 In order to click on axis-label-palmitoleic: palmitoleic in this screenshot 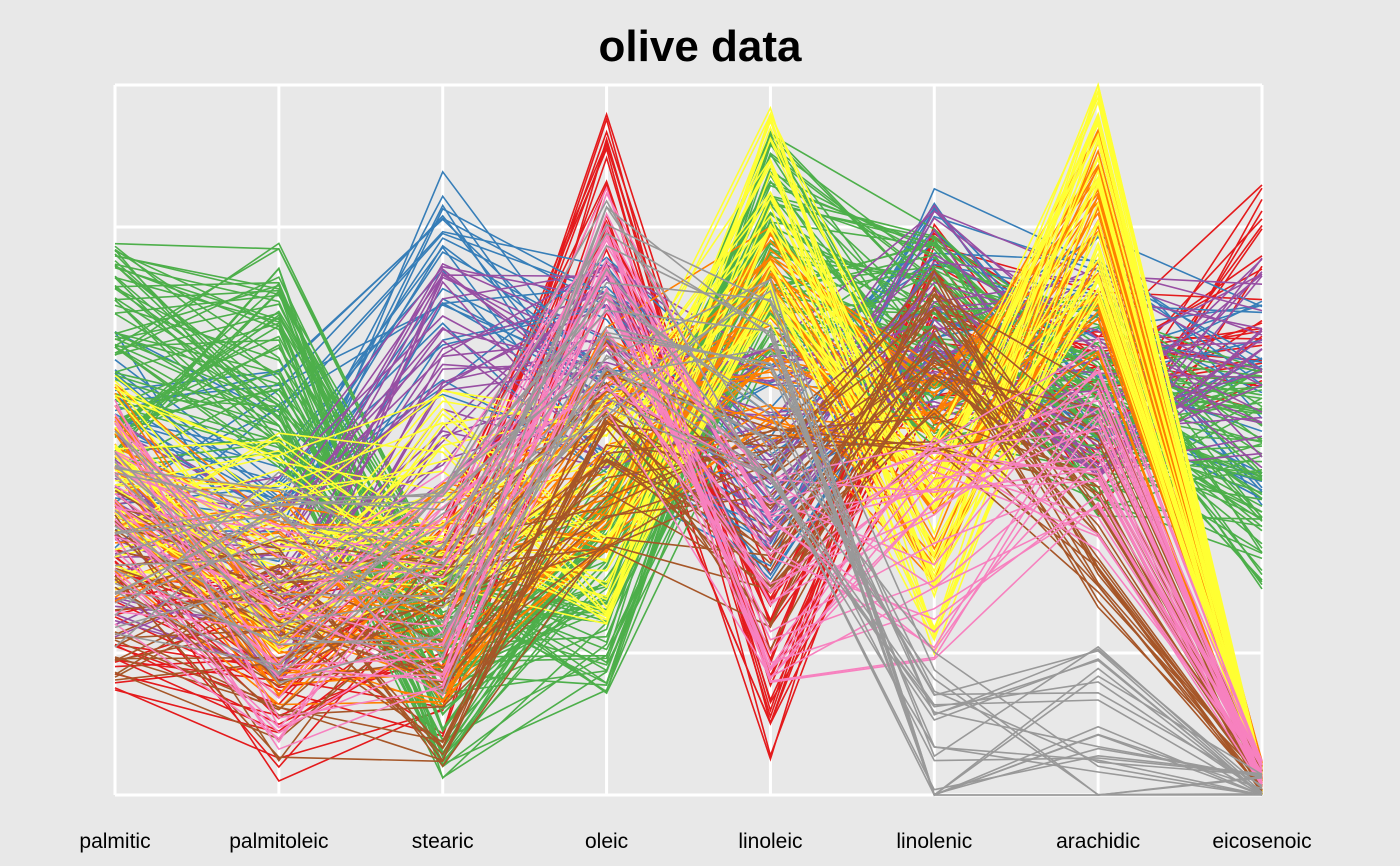, I will do `click(278, 841)`.